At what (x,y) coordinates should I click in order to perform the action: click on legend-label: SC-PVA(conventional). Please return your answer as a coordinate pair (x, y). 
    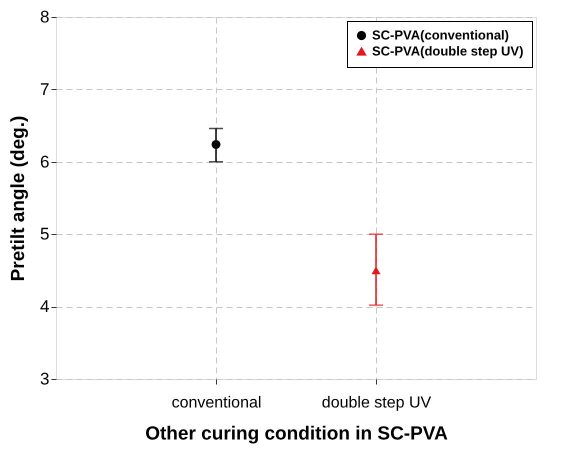
    Looking at the image, I should click on (440, 35).